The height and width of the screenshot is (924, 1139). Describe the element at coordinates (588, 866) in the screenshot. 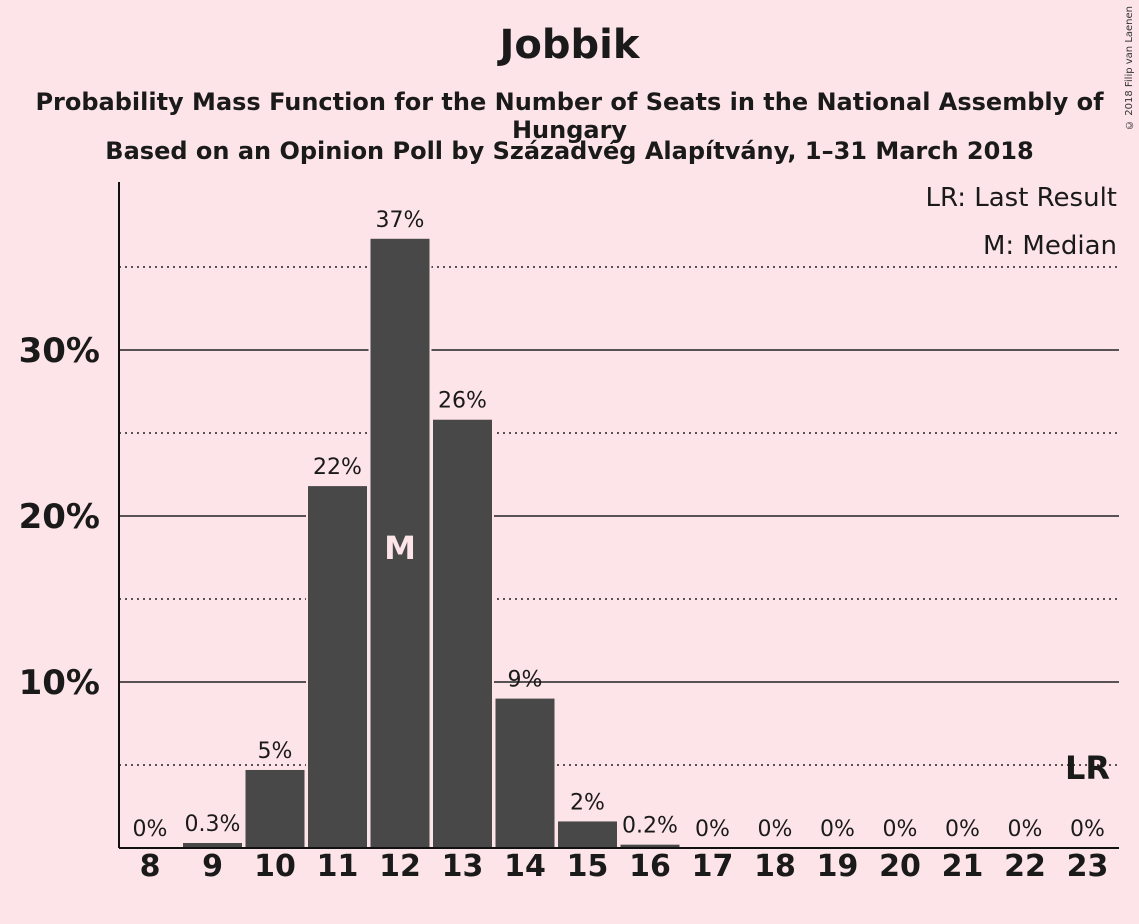

I see `x-tick-label: 15` at that location.